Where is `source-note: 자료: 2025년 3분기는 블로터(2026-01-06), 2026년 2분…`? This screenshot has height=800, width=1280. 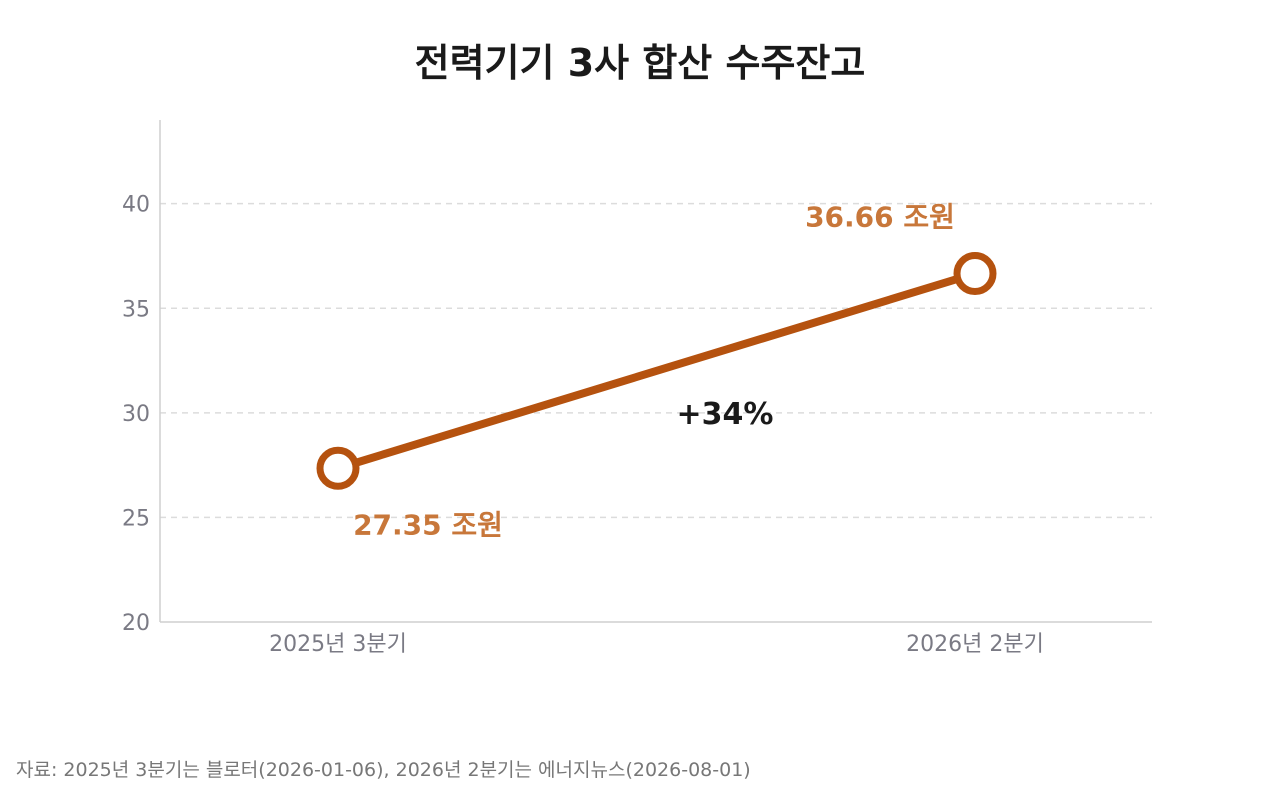 source-note: 자료: 2025년 3분기는 블로터(2026-01-06), 2026년 2분… is located at coordinates (383, 770).